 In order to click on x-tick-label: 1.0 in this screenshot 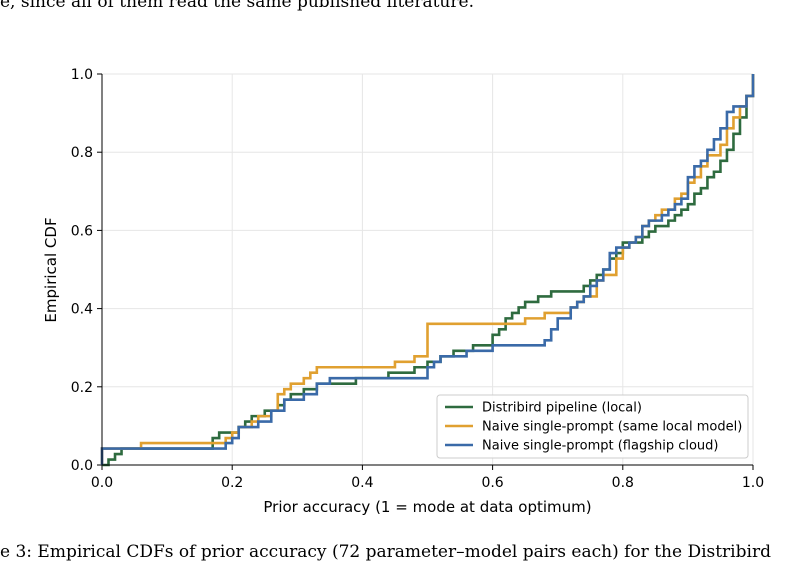, I will do `click(753, 483)`.